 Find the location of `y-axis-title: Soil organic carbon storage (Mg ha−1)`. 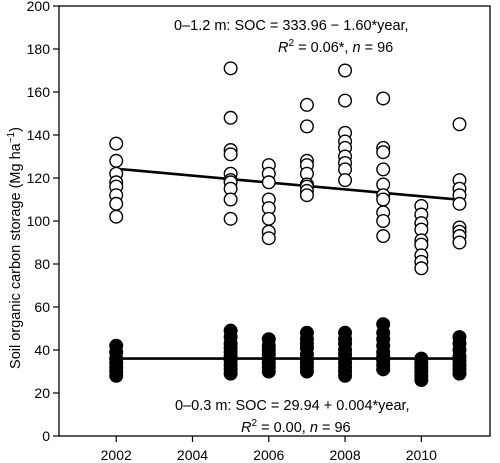

y-axis-title: Soil organic carbon storage (Mg ha−1) is located at coordinates (15, 248).